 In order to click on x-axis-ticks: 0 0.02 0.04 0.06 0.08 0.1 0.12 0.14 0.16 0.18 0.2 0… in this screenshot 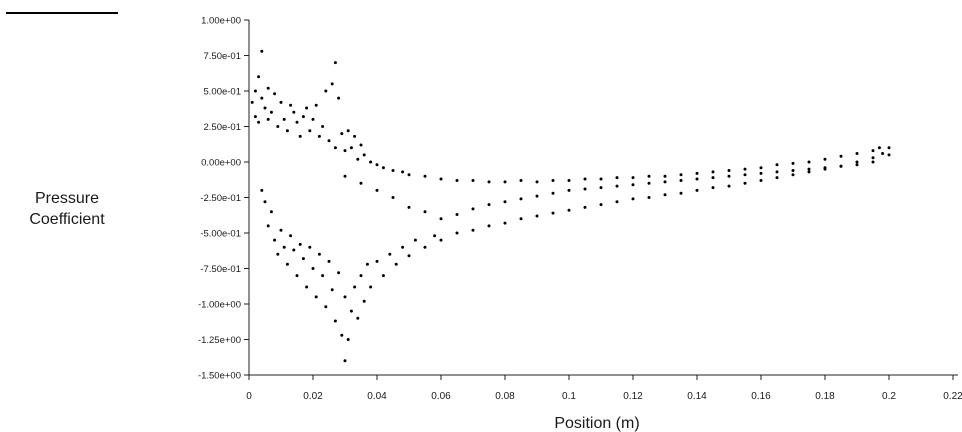, I will do `click(604, 388)`.